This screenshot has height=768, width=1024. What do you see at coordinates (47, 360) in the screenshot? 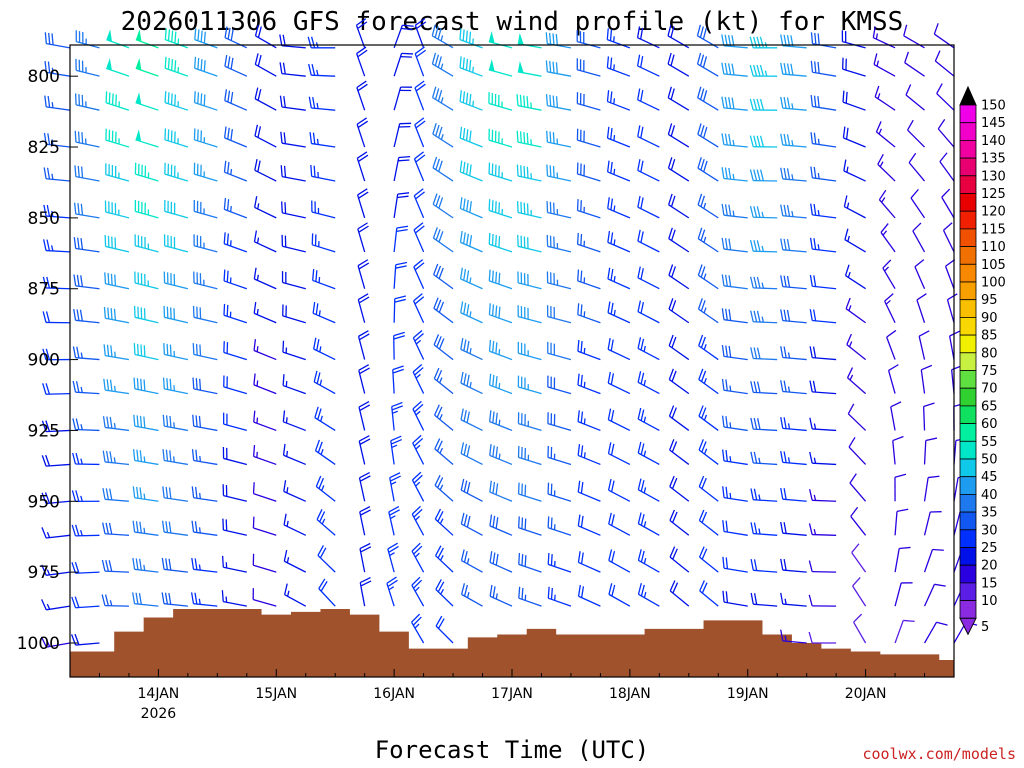
I see `y-axis: 800 825 850 875 900 925 950 975 1000` at bounding box center [47, 360].